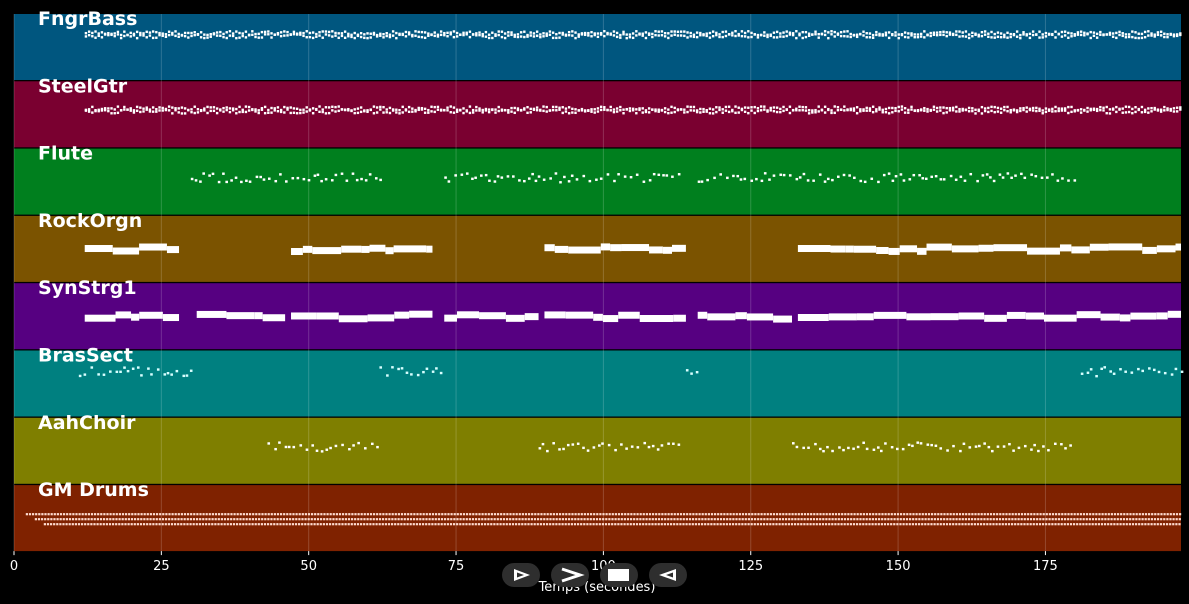 The width and height of the screenshot is (1189, 604). I want to click on stop-button, so click(619, 575).